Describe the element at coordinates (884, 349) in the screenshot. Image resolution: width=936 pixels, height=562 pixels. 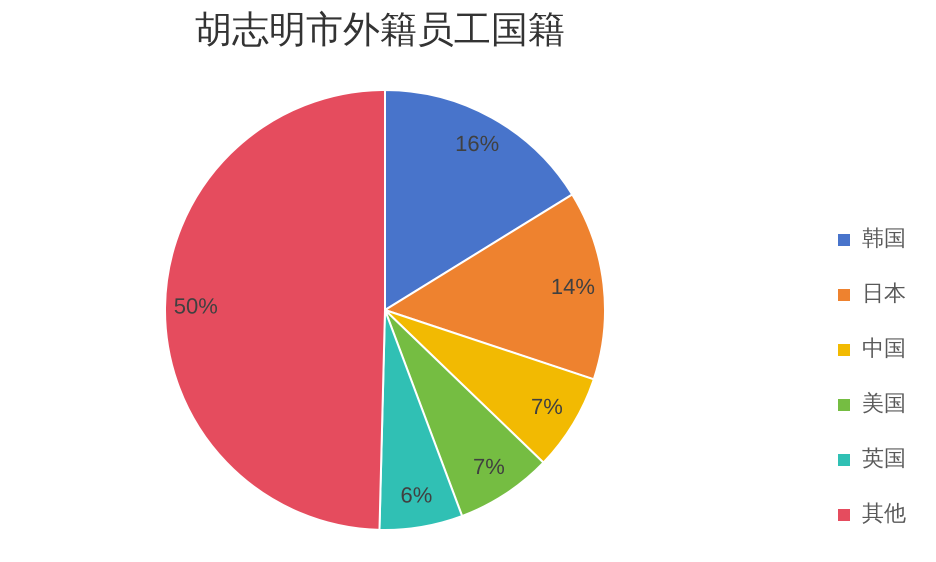
I see `legend-label: 中国` at that location.